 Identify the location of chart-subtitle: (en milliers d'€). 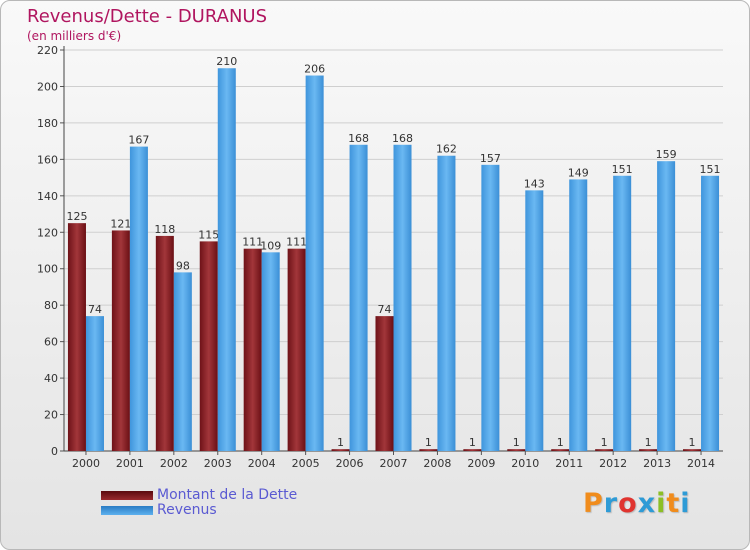
(74, 36).